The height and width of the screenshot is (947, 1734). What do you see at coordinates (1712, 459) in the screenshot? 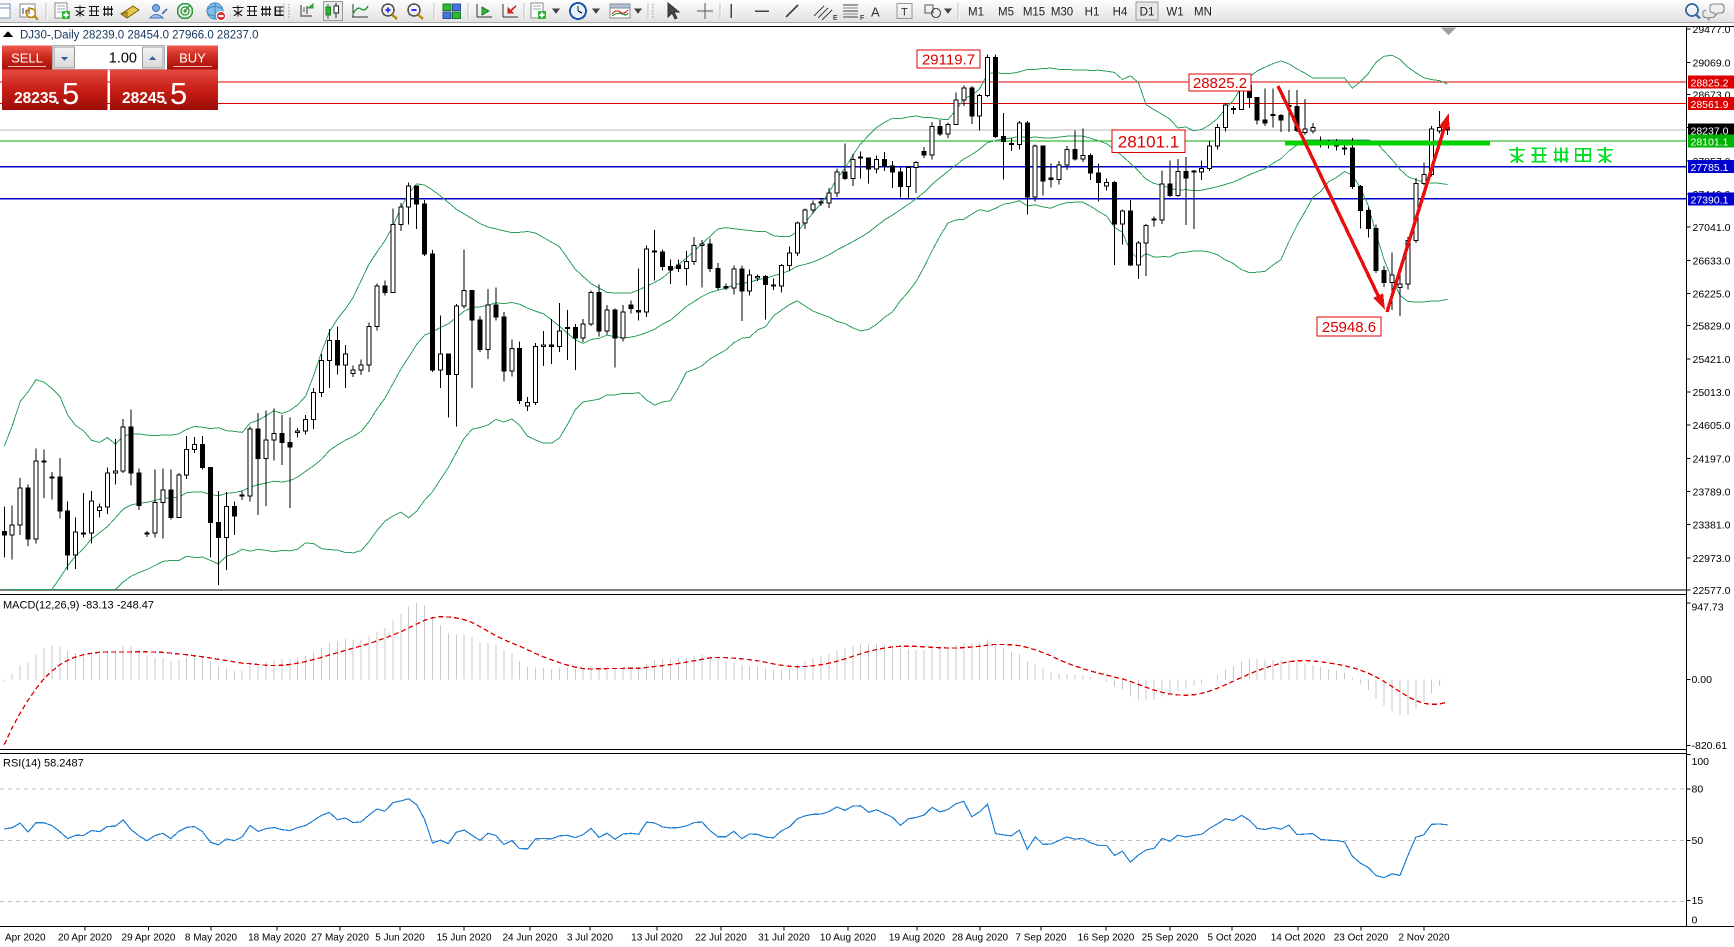
I see `svg-text: 24197.0` at bounding box center [1712, 459].